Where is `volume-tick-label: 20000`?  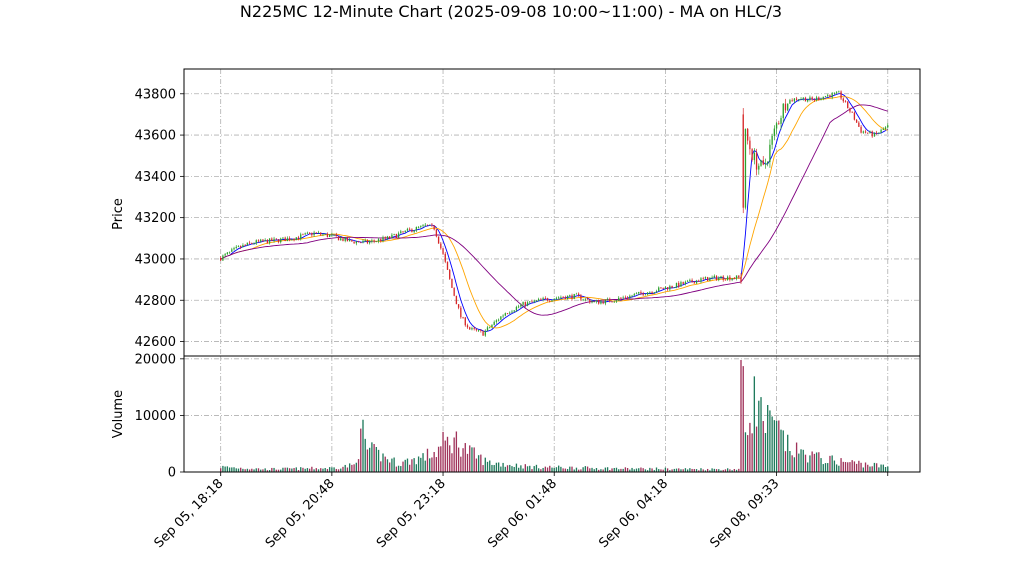
volume-tick-label: 20000 is located at coordinates (155, 359).